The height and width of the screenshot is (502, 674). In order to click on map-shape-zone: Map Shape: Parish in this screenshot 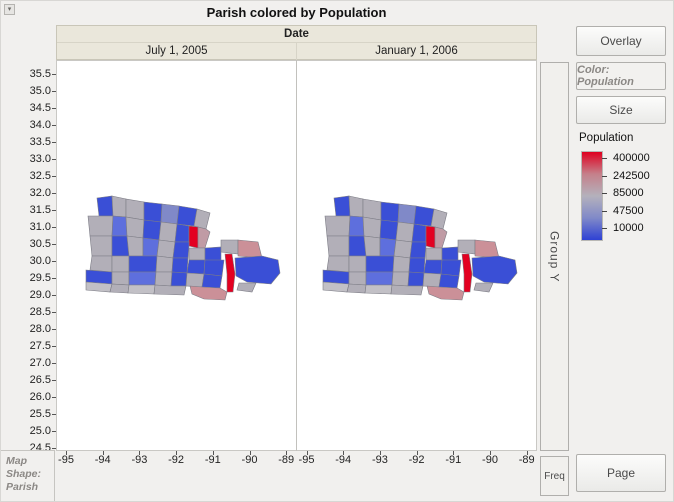, I will do `click(28, 475)`.